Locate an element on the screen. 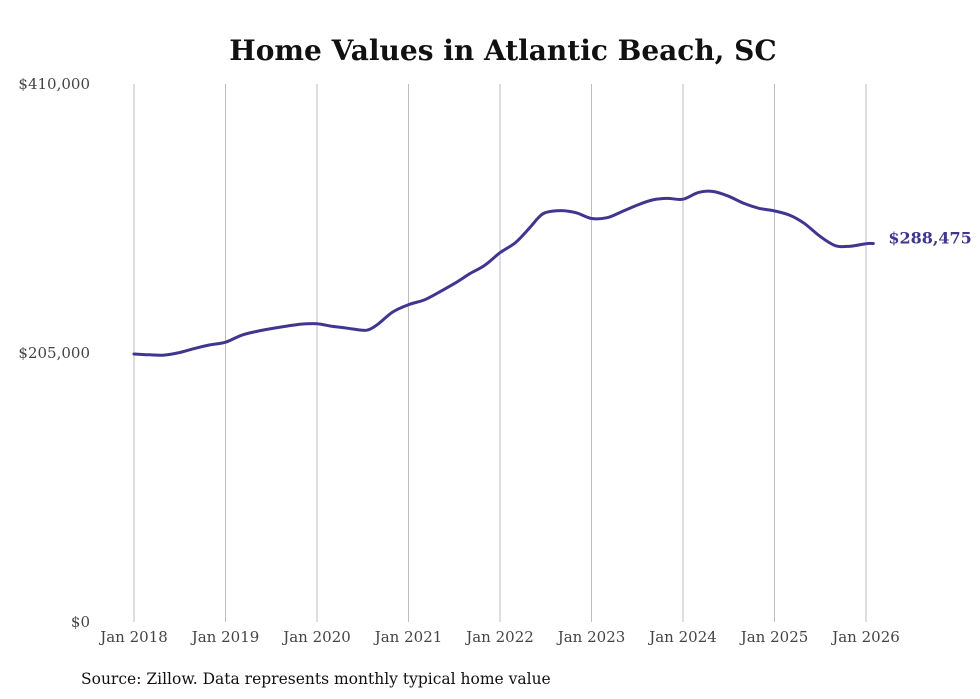 The image size is (980, 699). x-tick-label: Jan 2021 is located at coordinates (408, 637).